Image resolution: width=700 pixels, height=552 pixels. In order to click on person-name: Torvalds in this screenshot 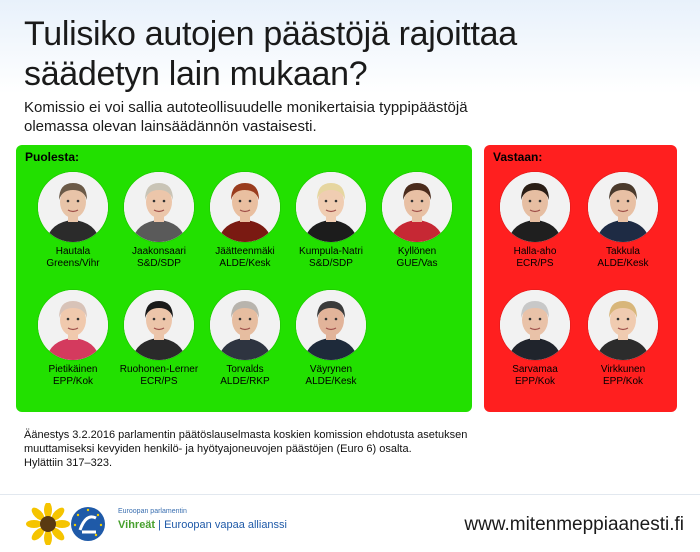, I will do `click(245, 369)`.